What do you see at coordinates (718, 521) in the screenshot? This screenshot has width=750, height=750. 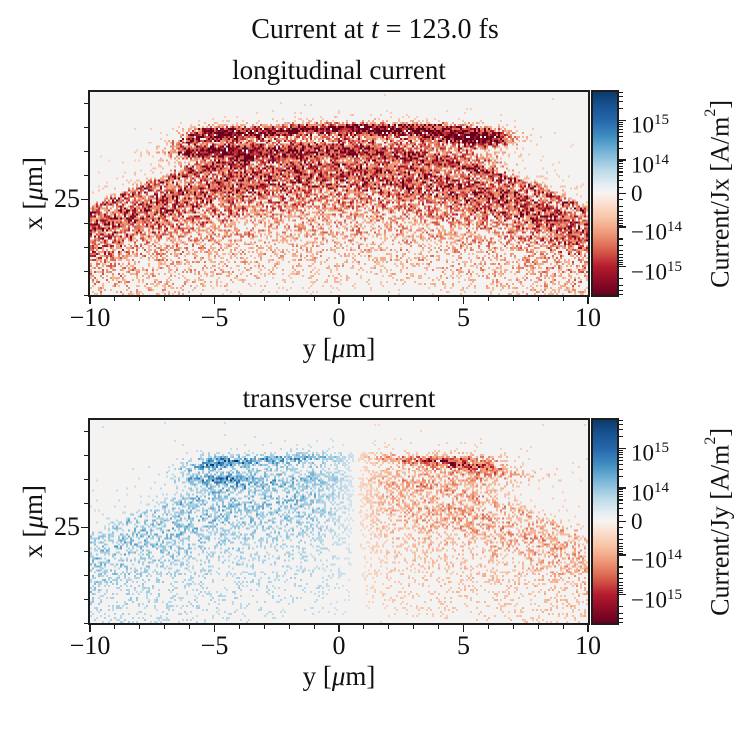 I see `colorbar-label: Current/Jy [A/m2]` at bounding box center [718, 521].